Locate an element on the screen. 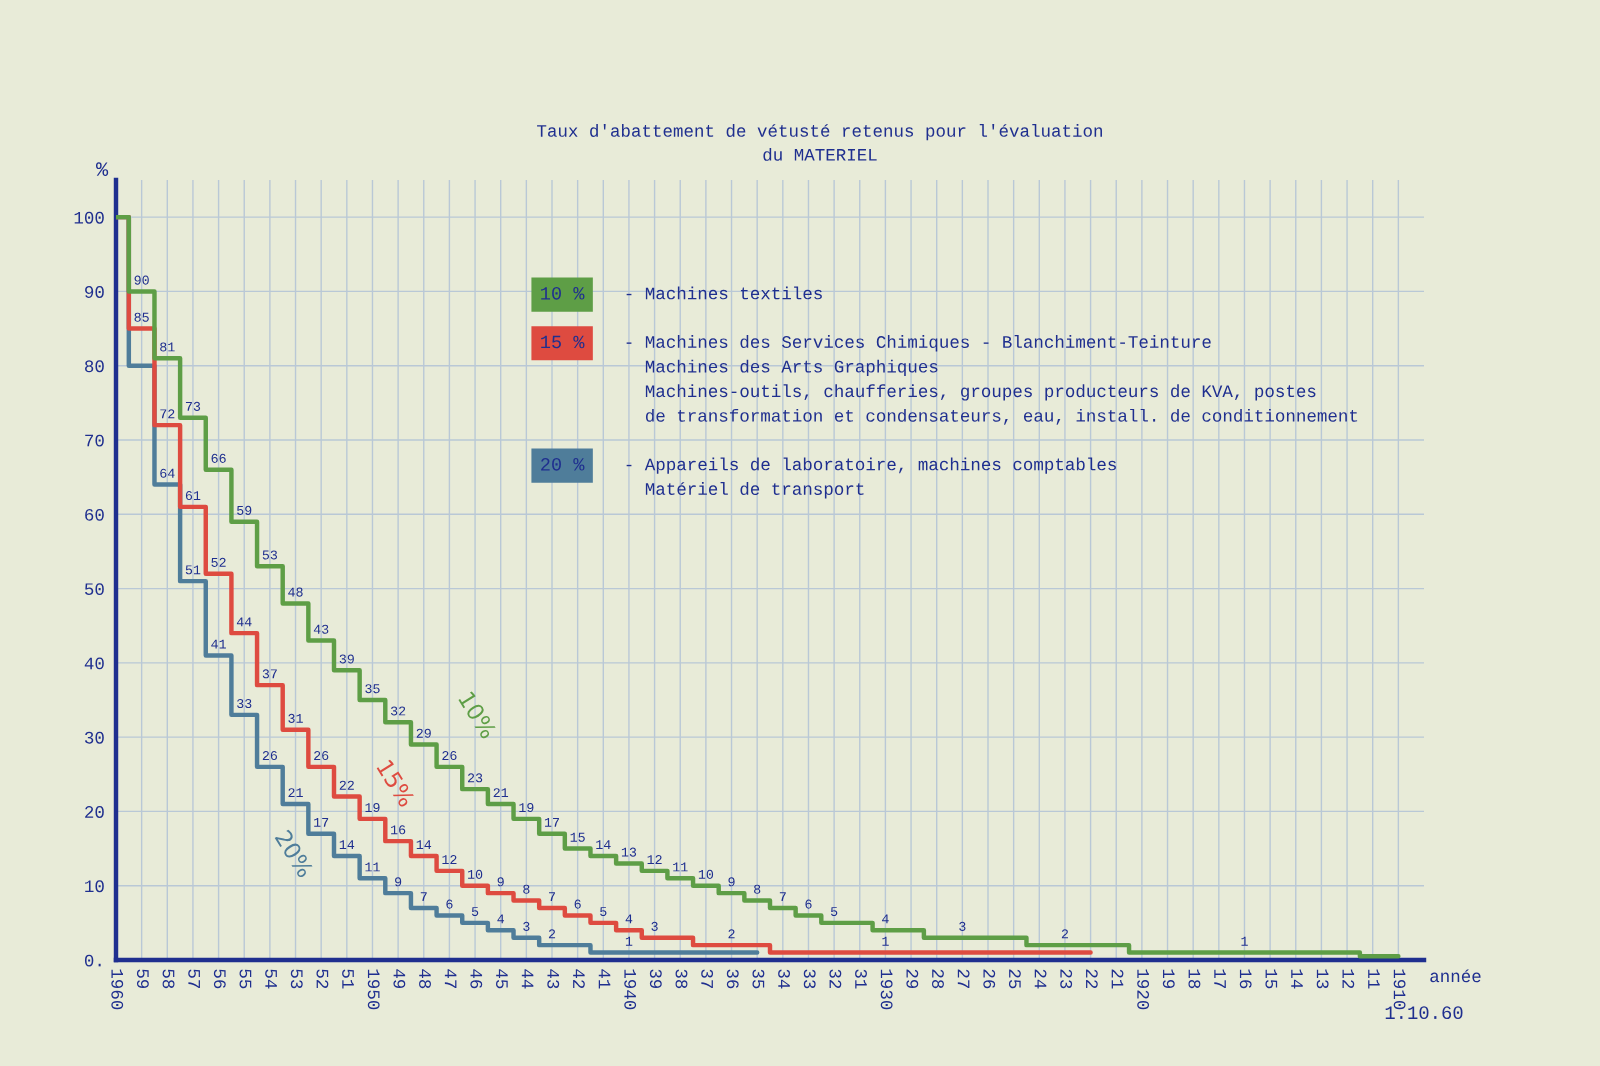 This screenshot has height=1066, width=1600. y-axis-title: % is located at coordinates (102, 169).